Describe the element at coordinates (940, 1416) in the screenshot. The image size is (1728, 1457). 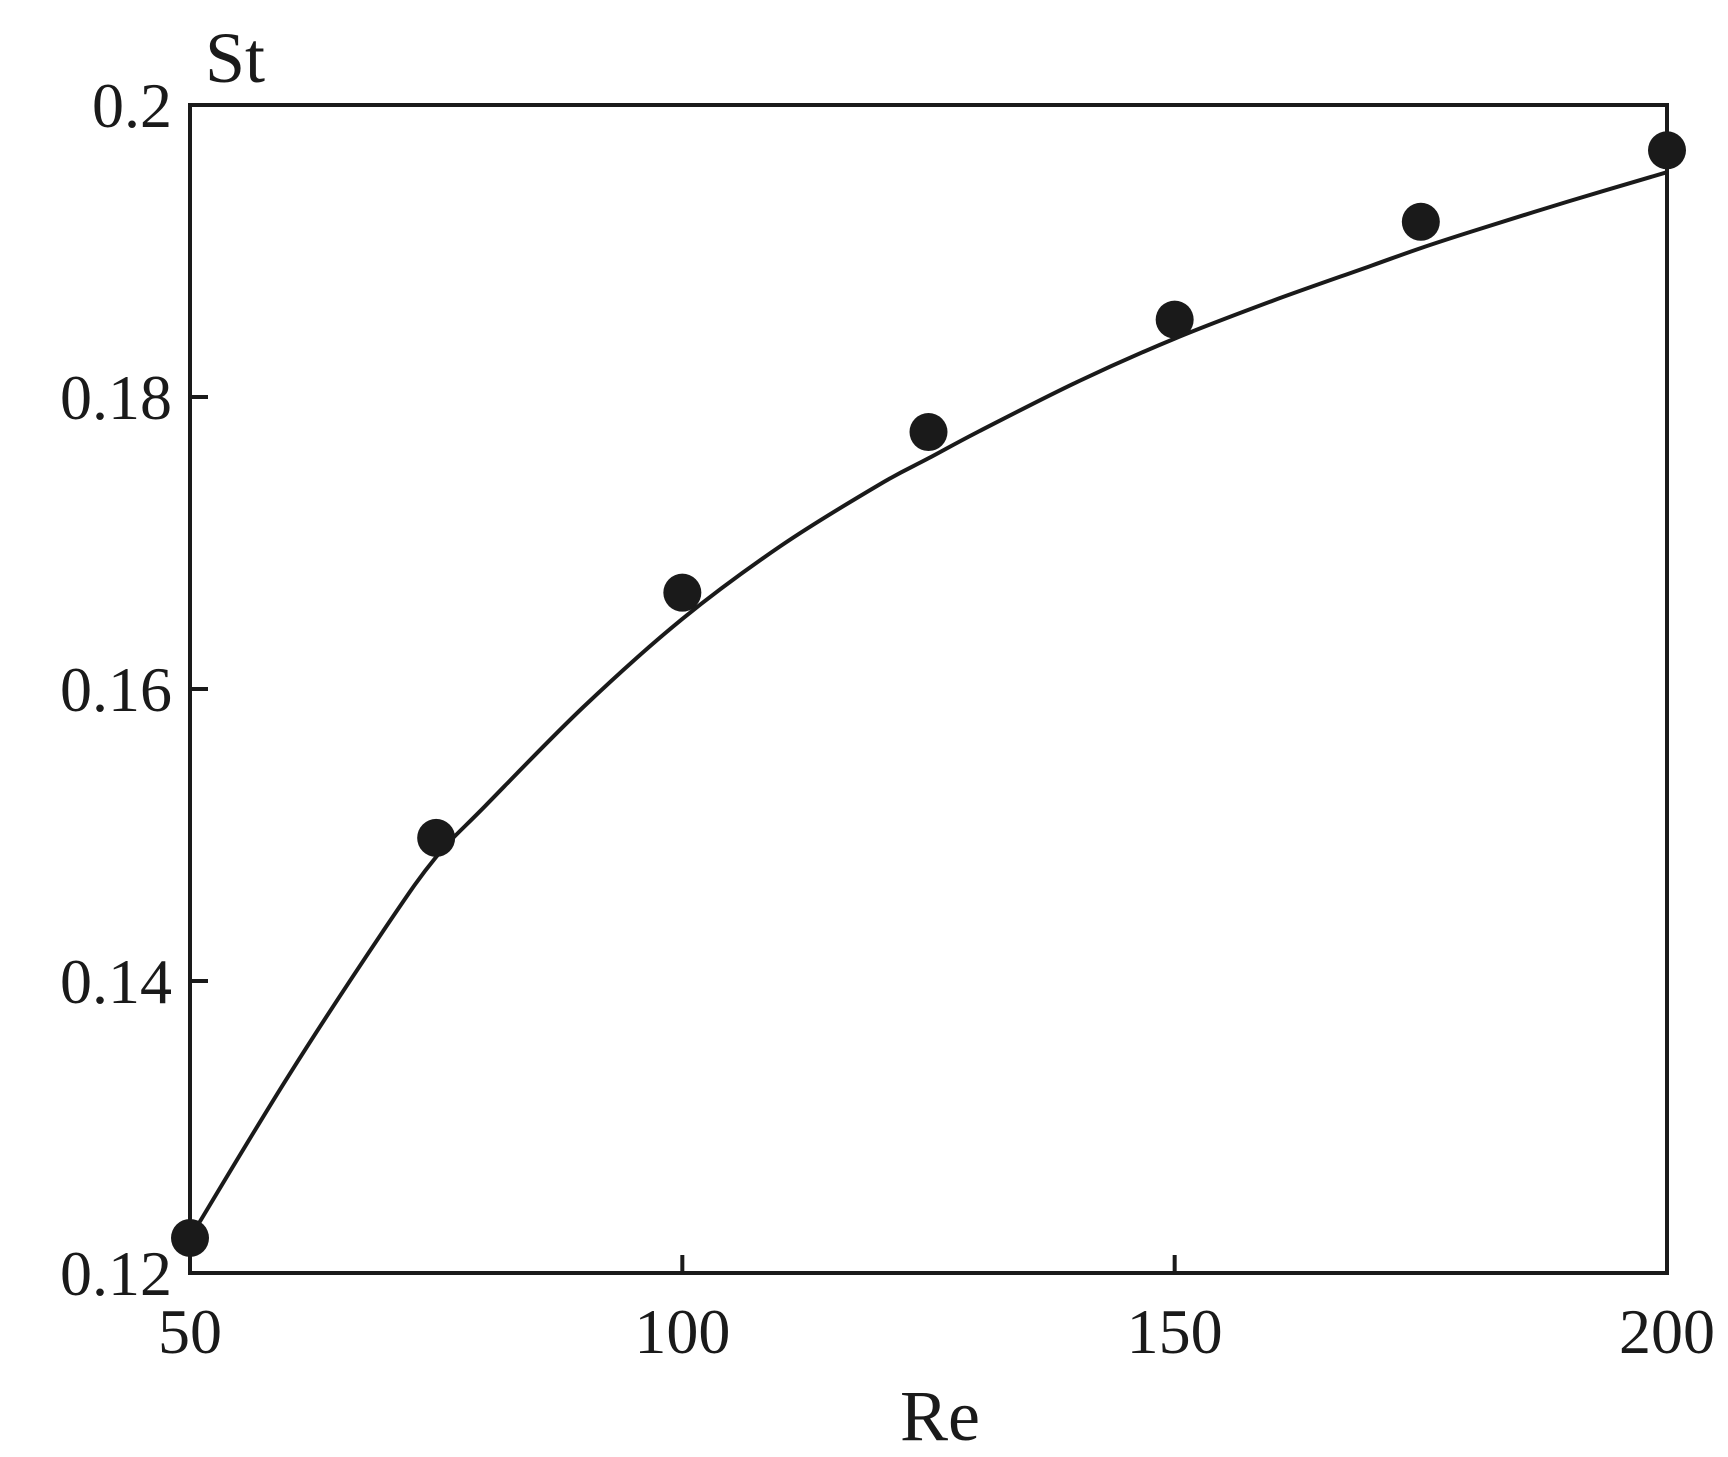
I see `x-axis-title: Re` at that location.